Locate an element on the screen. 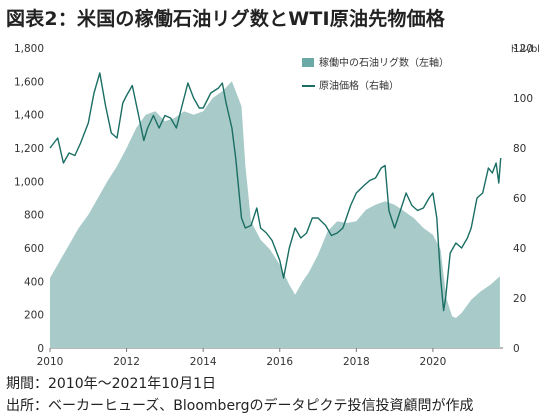 This screenshot has width=550, height=419. legend-label-rig-count: 稼働中の石油リグ数（左軸） is located at coordinates (384, 62).